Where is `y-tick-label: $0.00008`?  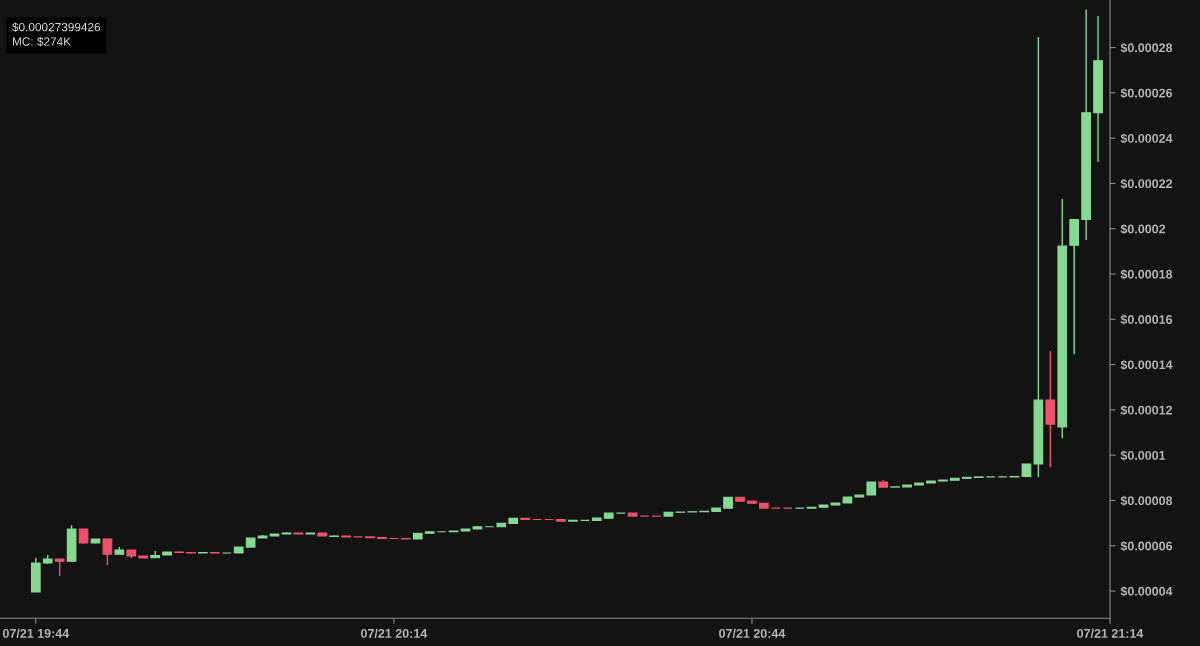 y-tick-label: $0.00008 is located at coordinates (1146, 500).